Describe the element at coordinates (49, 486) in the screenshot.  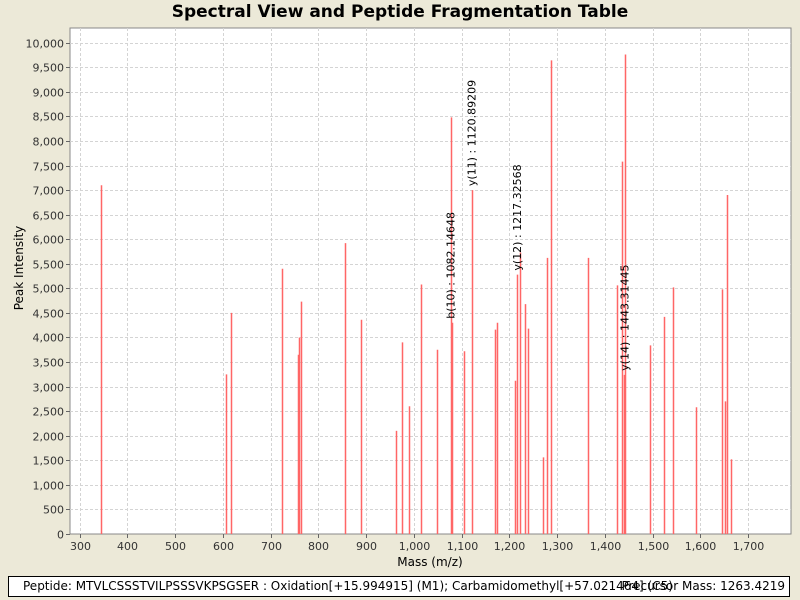
I see `y-tick-label: 1,000` at that location.